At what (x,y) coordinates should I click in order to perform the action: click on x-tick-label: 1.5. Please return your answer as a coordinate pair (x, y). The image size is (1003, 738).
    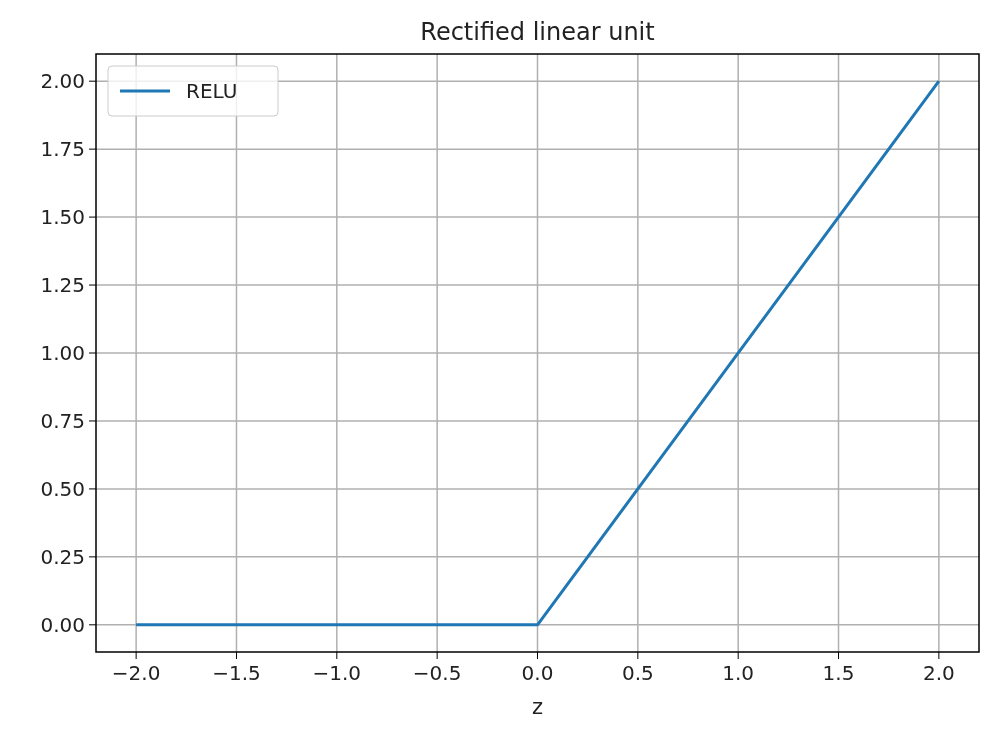
    Looking at the image, I should click on (838, 673).